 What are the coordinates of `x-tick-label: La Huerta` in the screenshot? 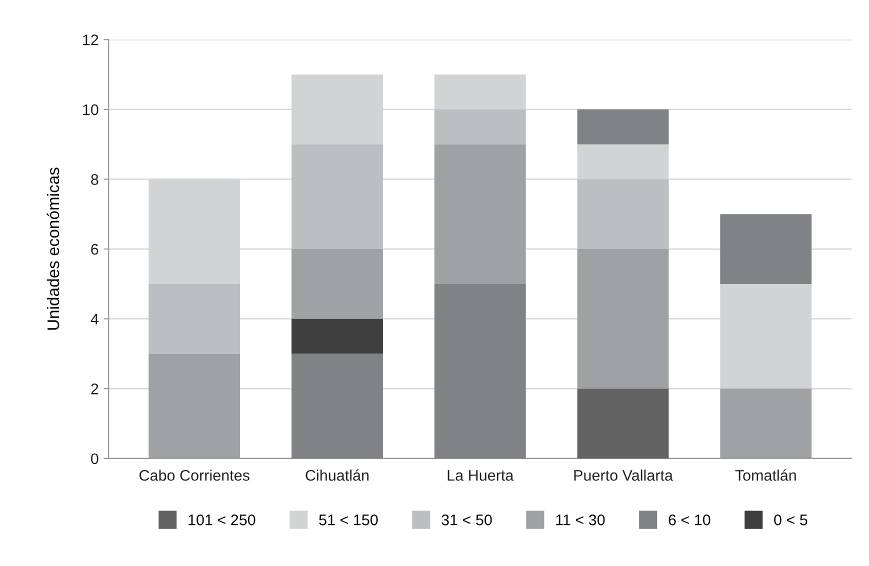 It's located at (481, 475).